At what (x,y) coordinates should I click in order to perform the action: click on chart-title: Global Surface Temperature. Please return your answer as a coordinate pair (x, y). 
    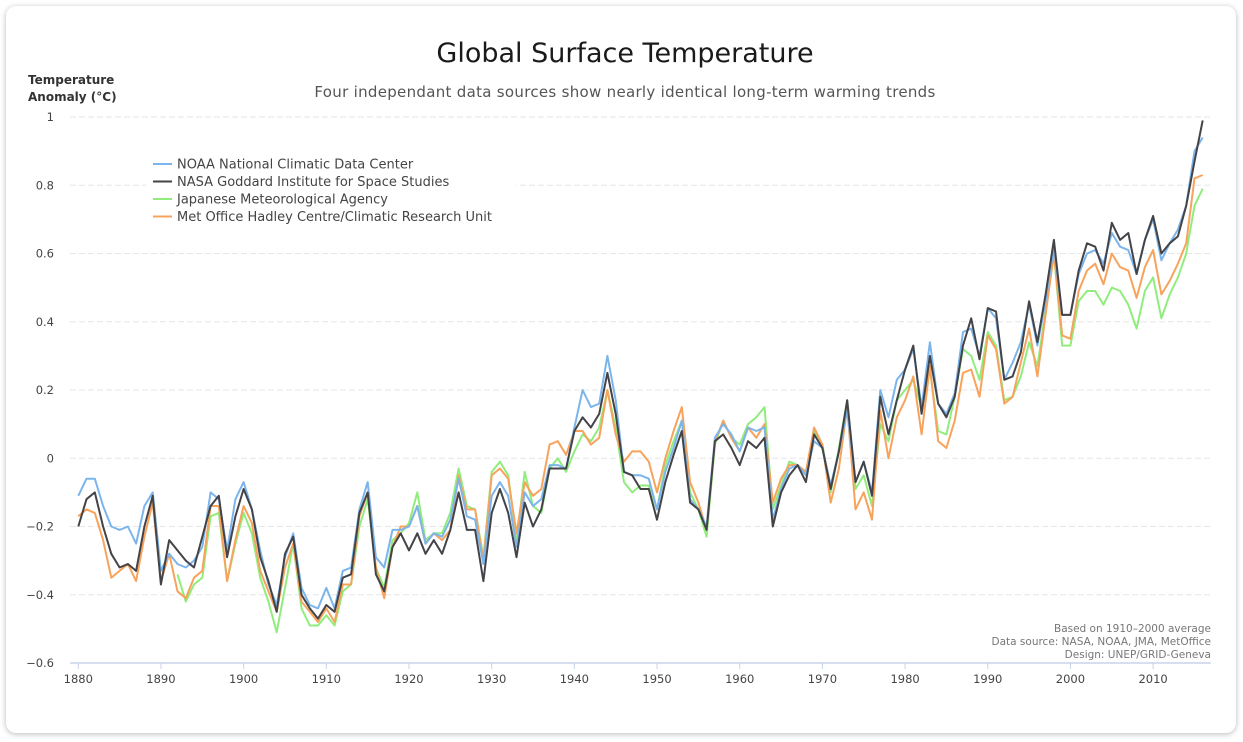
    Looking at the image, I should click on (624, 53).